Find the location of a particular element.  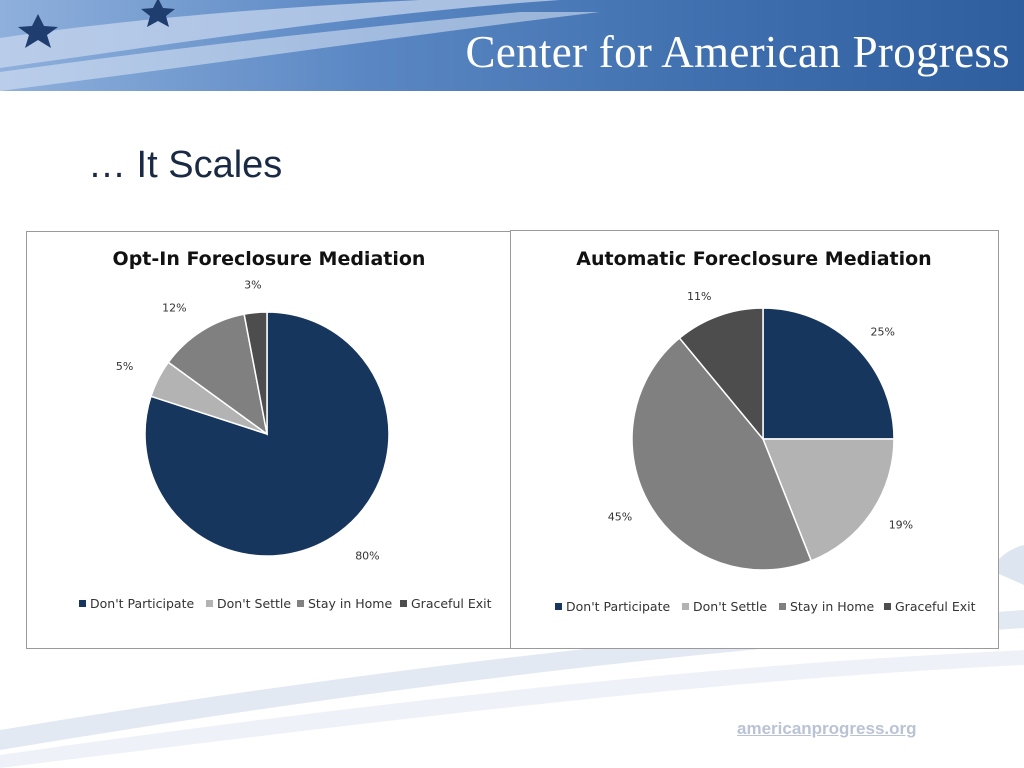

chart-title: Opt-In Foreclosure Mediation is located at coordinates (269, 259).